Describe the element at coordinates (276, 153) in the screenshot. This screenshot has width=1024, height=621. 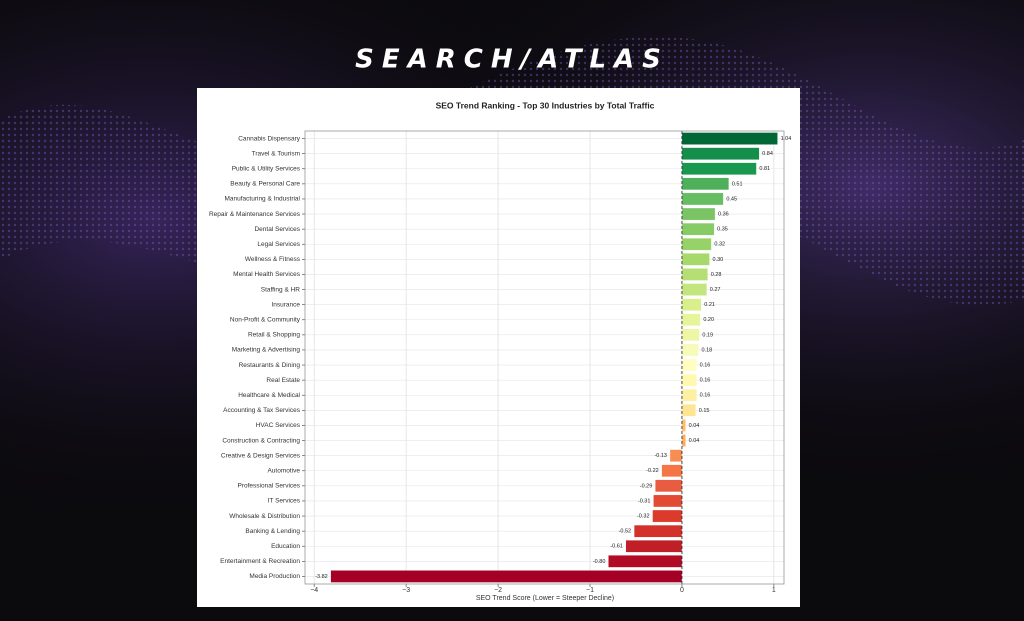
I see `y-tick-label: Travel & Tourism` at that location.